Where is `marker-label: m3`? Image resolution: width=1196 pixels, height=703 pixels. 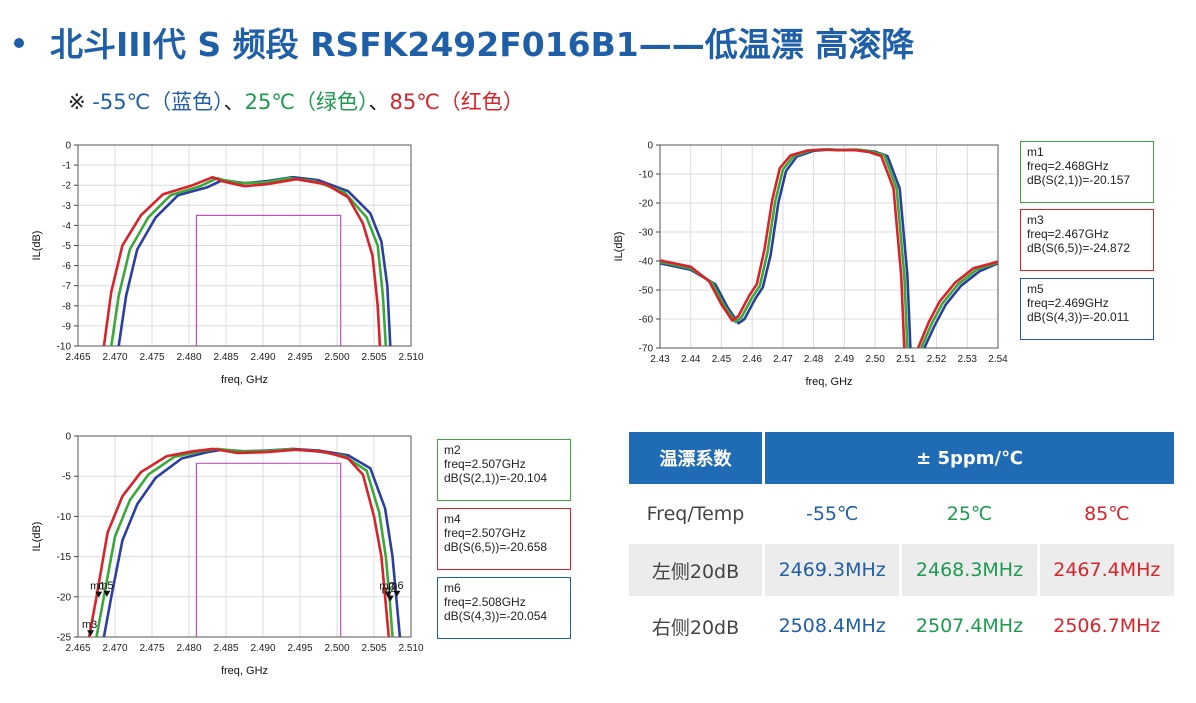 marker-label: m3 is located at coordinates (89, 625).